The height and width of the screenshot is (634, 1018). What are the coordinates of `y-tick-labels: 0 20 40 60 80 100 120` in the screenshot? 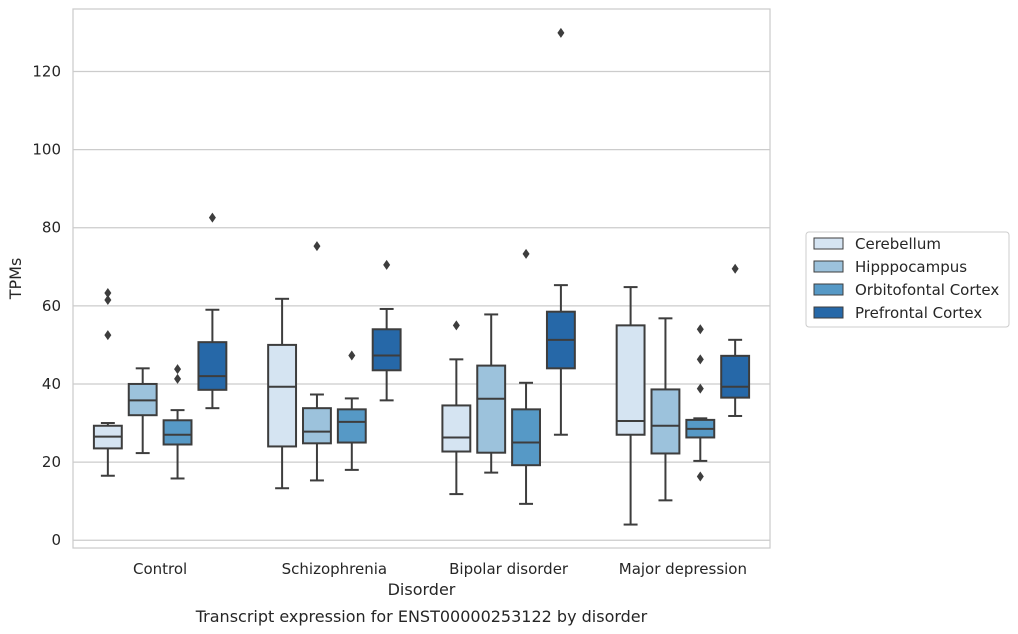 It's located at (46, 305).